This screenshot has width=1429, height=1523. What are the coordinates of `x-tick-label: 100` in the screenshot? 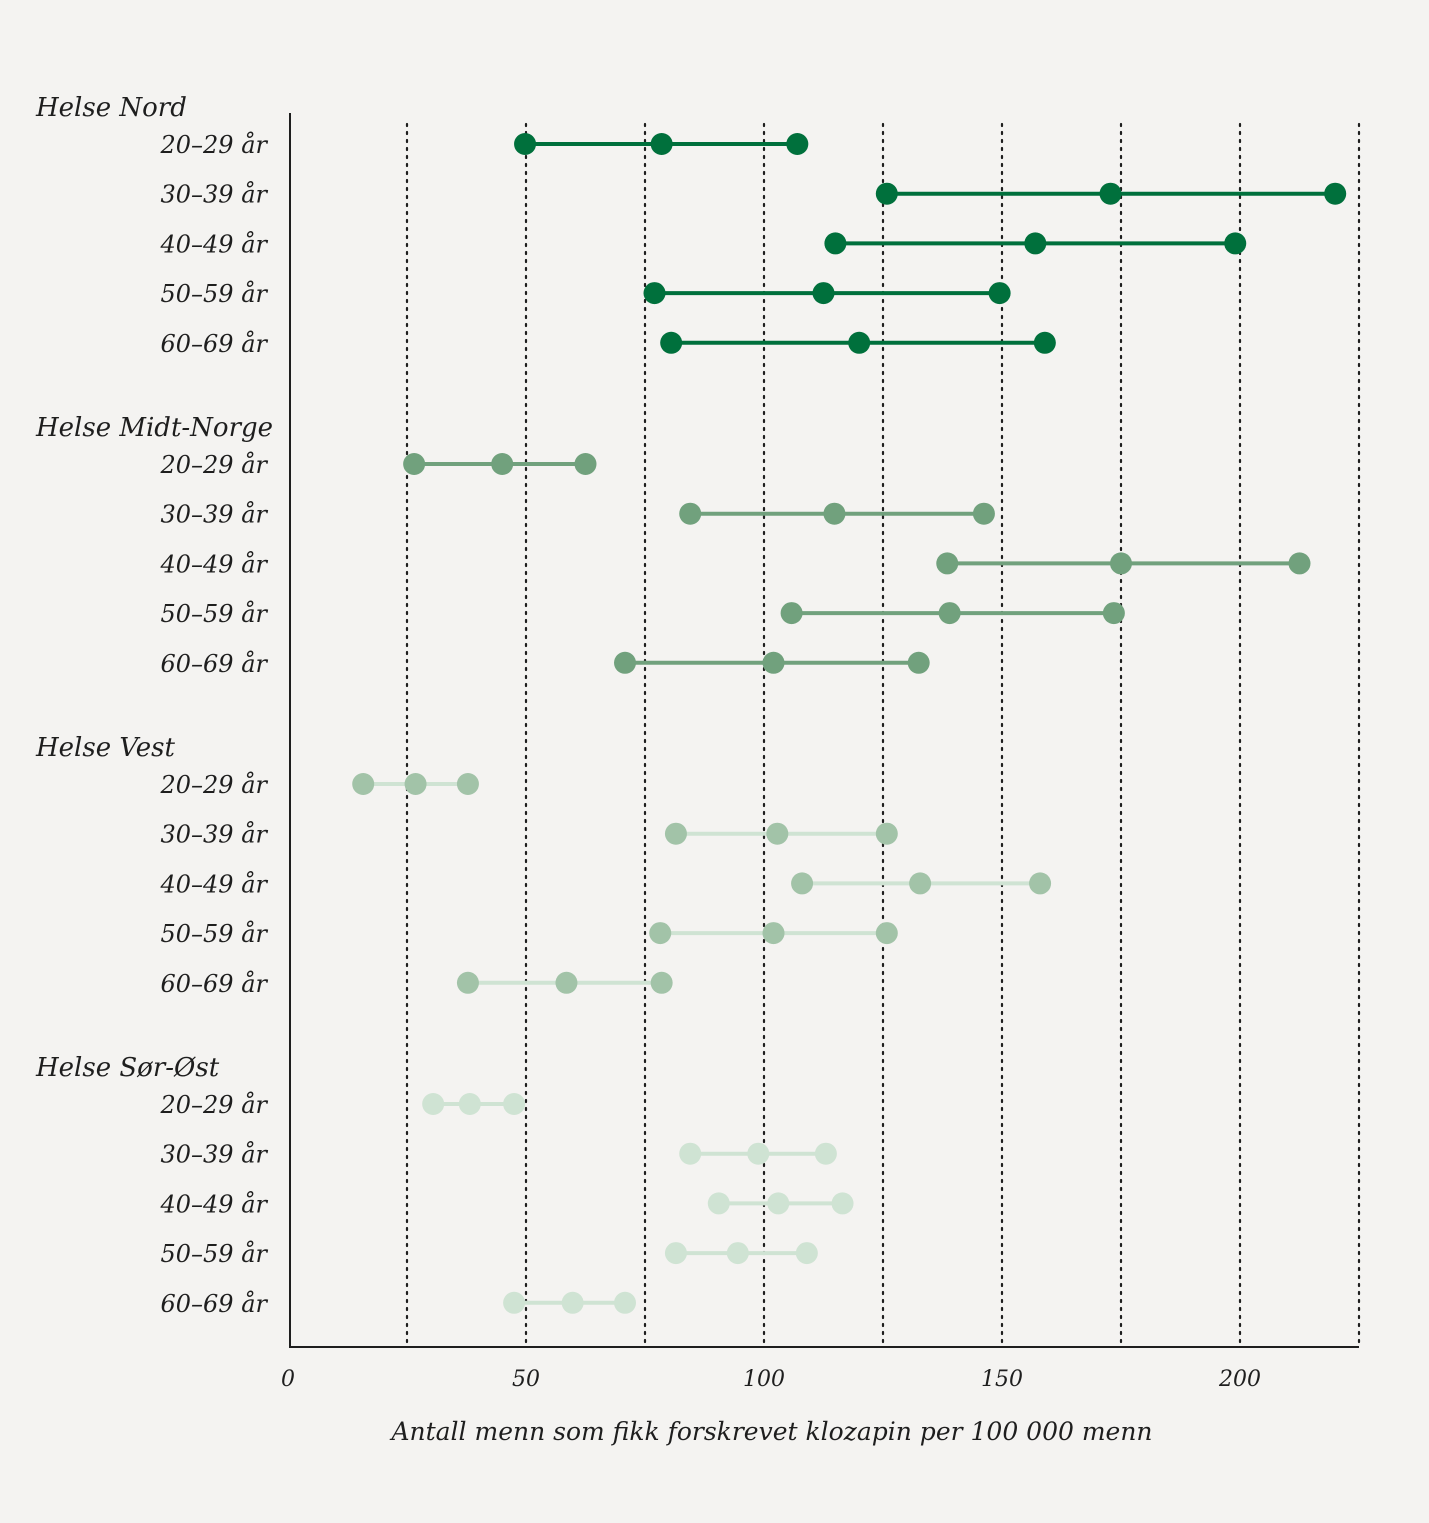 It's located at (764, 1379).